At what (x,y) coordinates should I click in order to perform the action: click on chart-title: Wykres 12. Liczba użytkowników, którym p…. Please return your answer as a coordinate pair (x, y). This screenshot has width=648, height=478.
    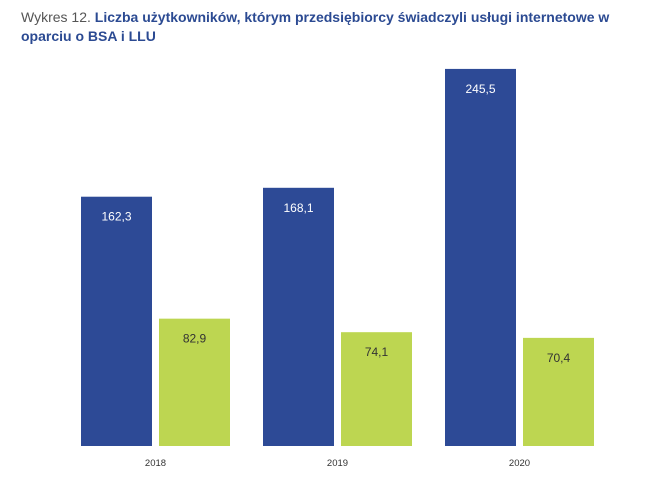
    Looking at the image, I should click on (321, 27).